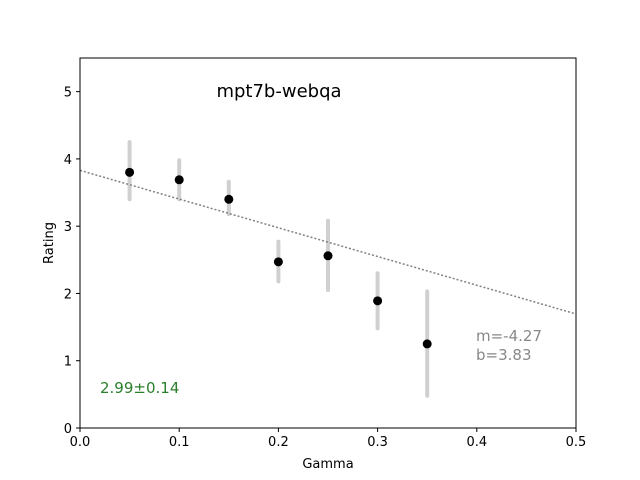 Image resolution: width=640 pixels, height=480 pixels. I want to click on x-axis-label: Gamma, so click(327, 464).